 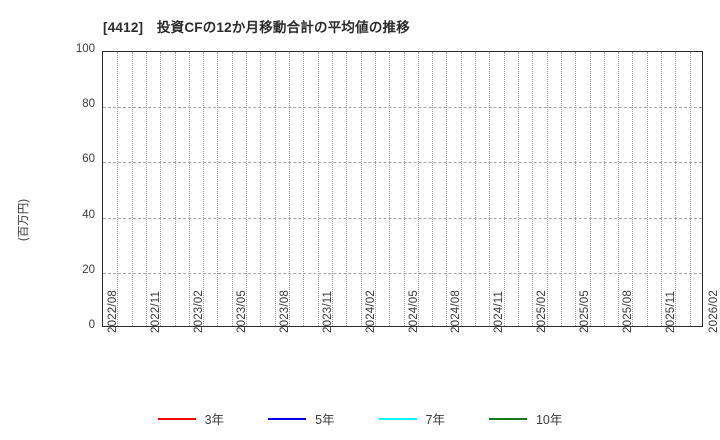 I want to click on x-axis-tick-2023-08: 2023/08, so click(x=284, y=311).